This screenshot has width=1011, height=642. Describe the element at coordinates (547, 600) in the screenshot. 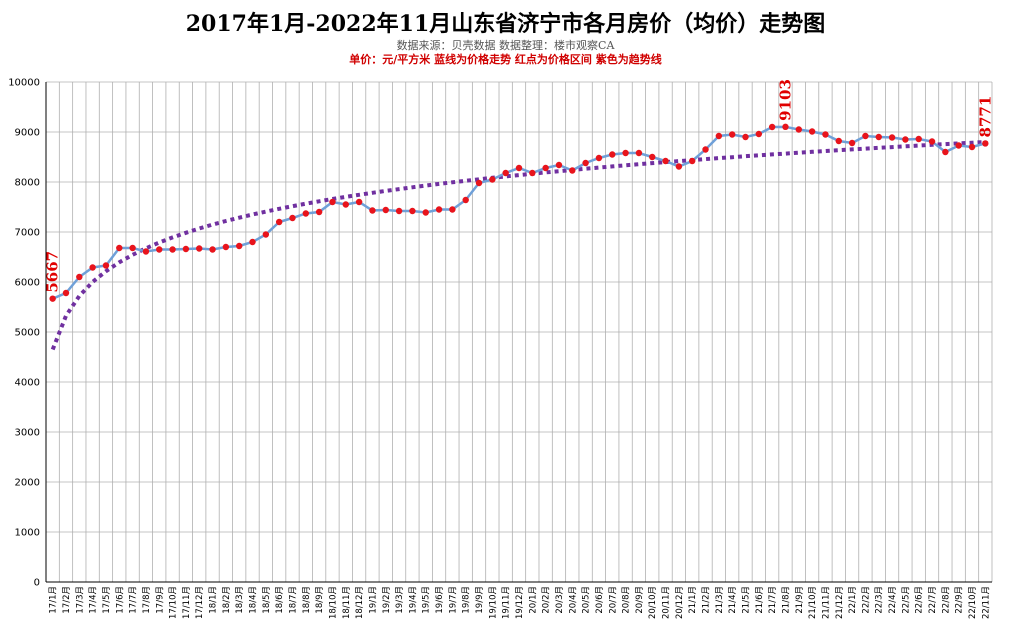

I see `x-tick-label: 20/2月` at that location.